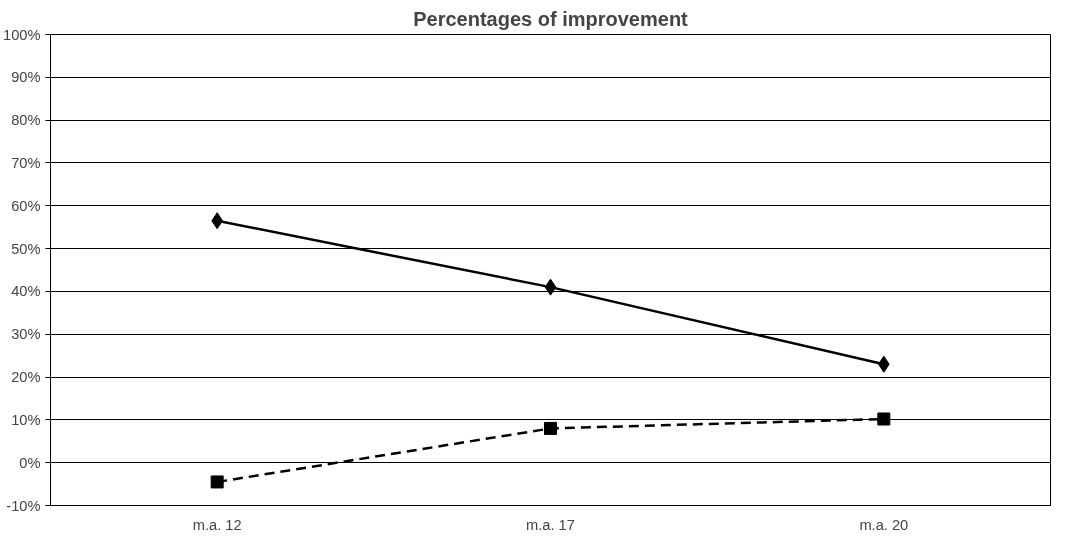 Image resolution: width=1077 pixels, height=542 pixels. I want to click on chart-title: Percentages of improvement, so click(551, 18).